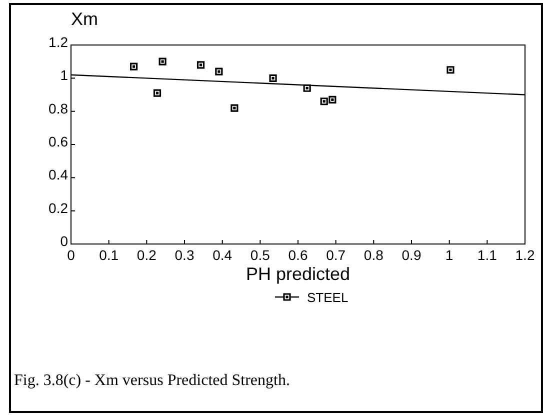  What do you see at coordinates (58, 108) in the screenshot?
I see `y-tick-label: 0.8` at bounding box center [58, 108].